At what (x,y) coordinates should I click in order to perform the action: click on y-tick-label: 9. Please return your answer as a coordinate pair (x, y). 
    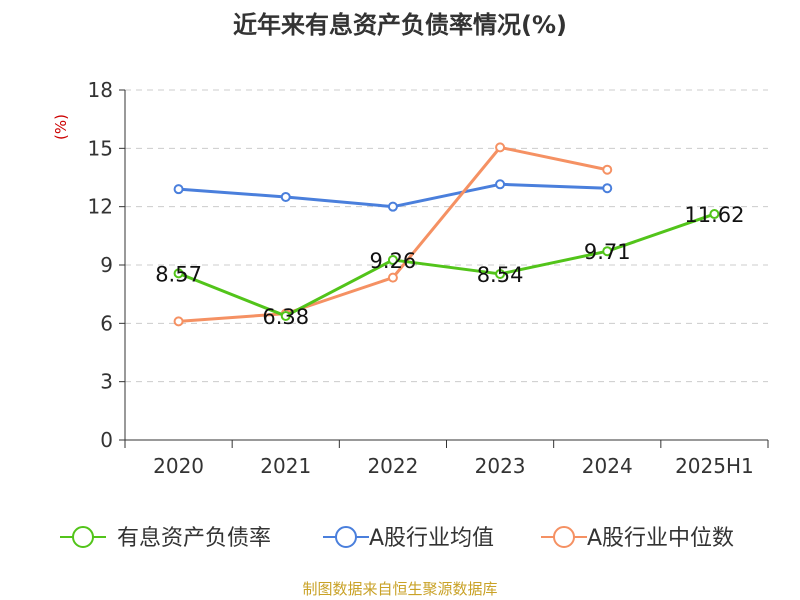
    Looking at the image, I should click on (106, 265).